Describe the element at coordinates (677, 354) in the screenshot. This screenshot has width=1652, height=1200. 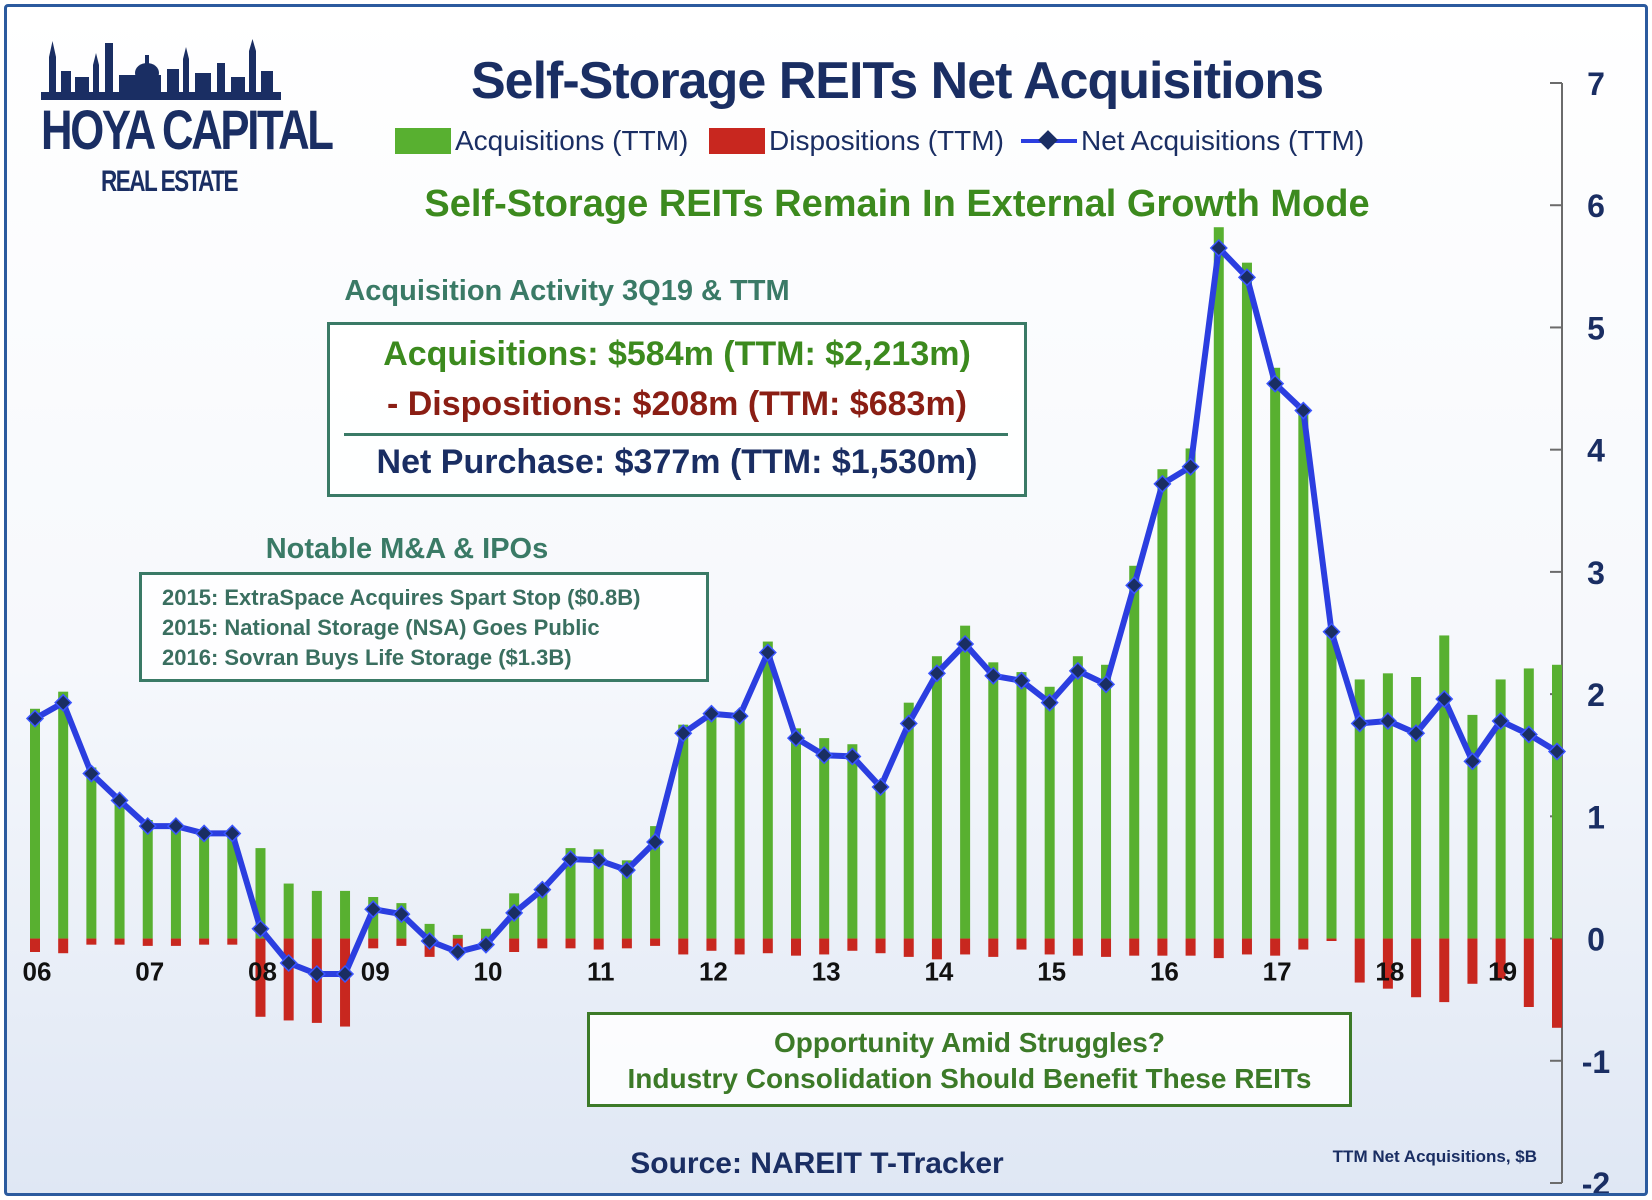
I see `activity-acquisitions: Acquisitions: $584m (TTM: $2,213m)` at that location.